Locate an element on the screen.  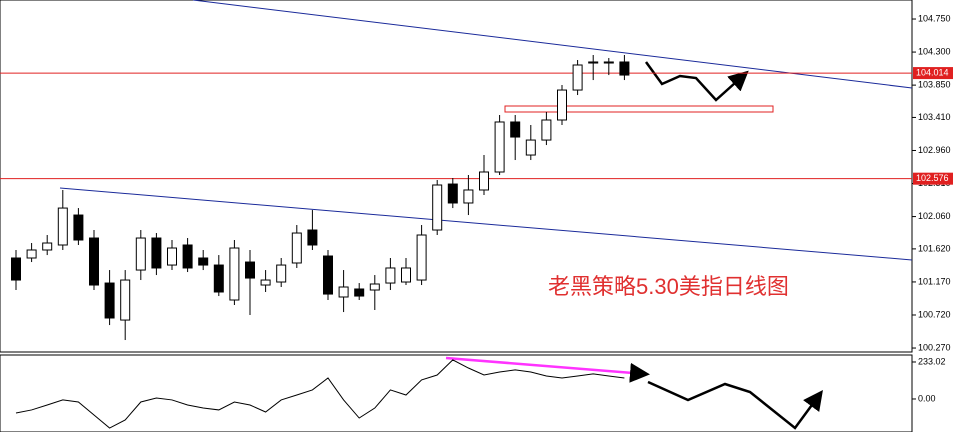
level-label: 104.014 is located at coordinates (932, 72).